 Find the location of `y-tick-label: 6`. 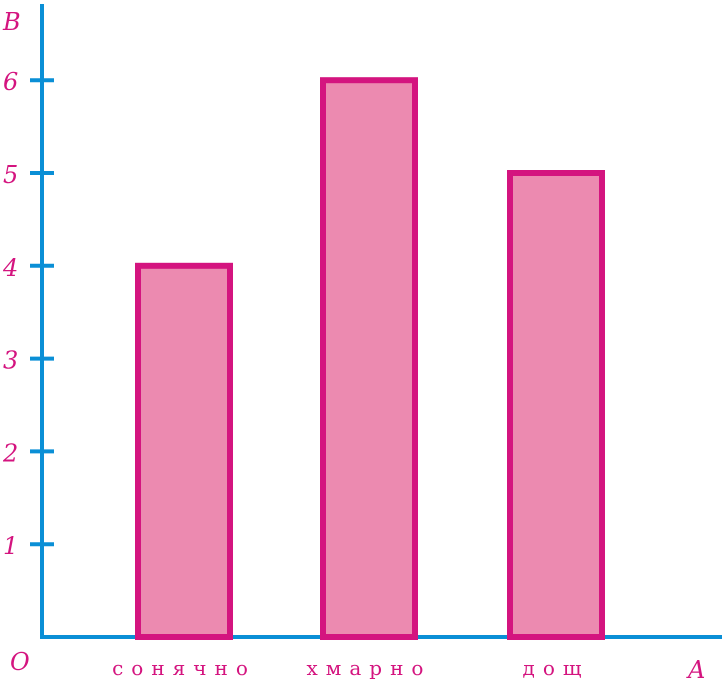

y-tick-label: 6 is located at coordinates (10, 82).